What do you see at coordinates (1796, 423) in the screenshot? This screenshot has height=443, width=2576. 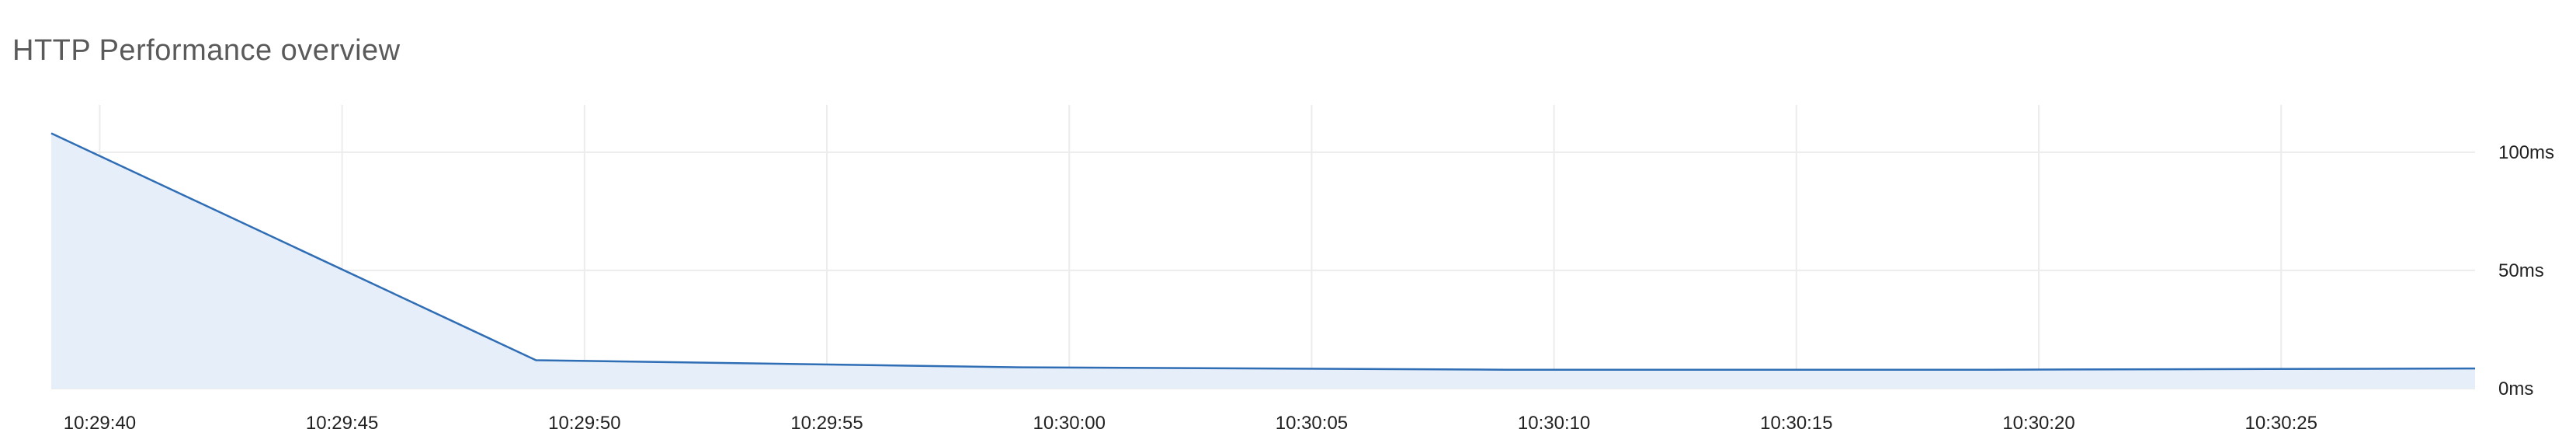 I see `x-tick-label: 10:30:15` at bounding box center [1796, 423].